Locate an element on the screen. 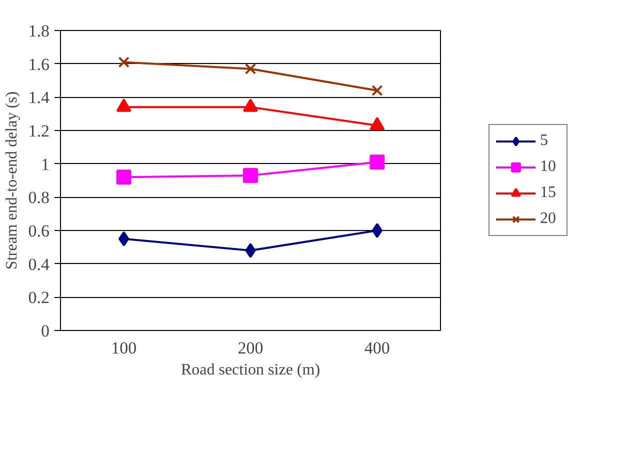  y-axis-title: Stream end-to-end delay (s) is located at coordinates (11, 180).